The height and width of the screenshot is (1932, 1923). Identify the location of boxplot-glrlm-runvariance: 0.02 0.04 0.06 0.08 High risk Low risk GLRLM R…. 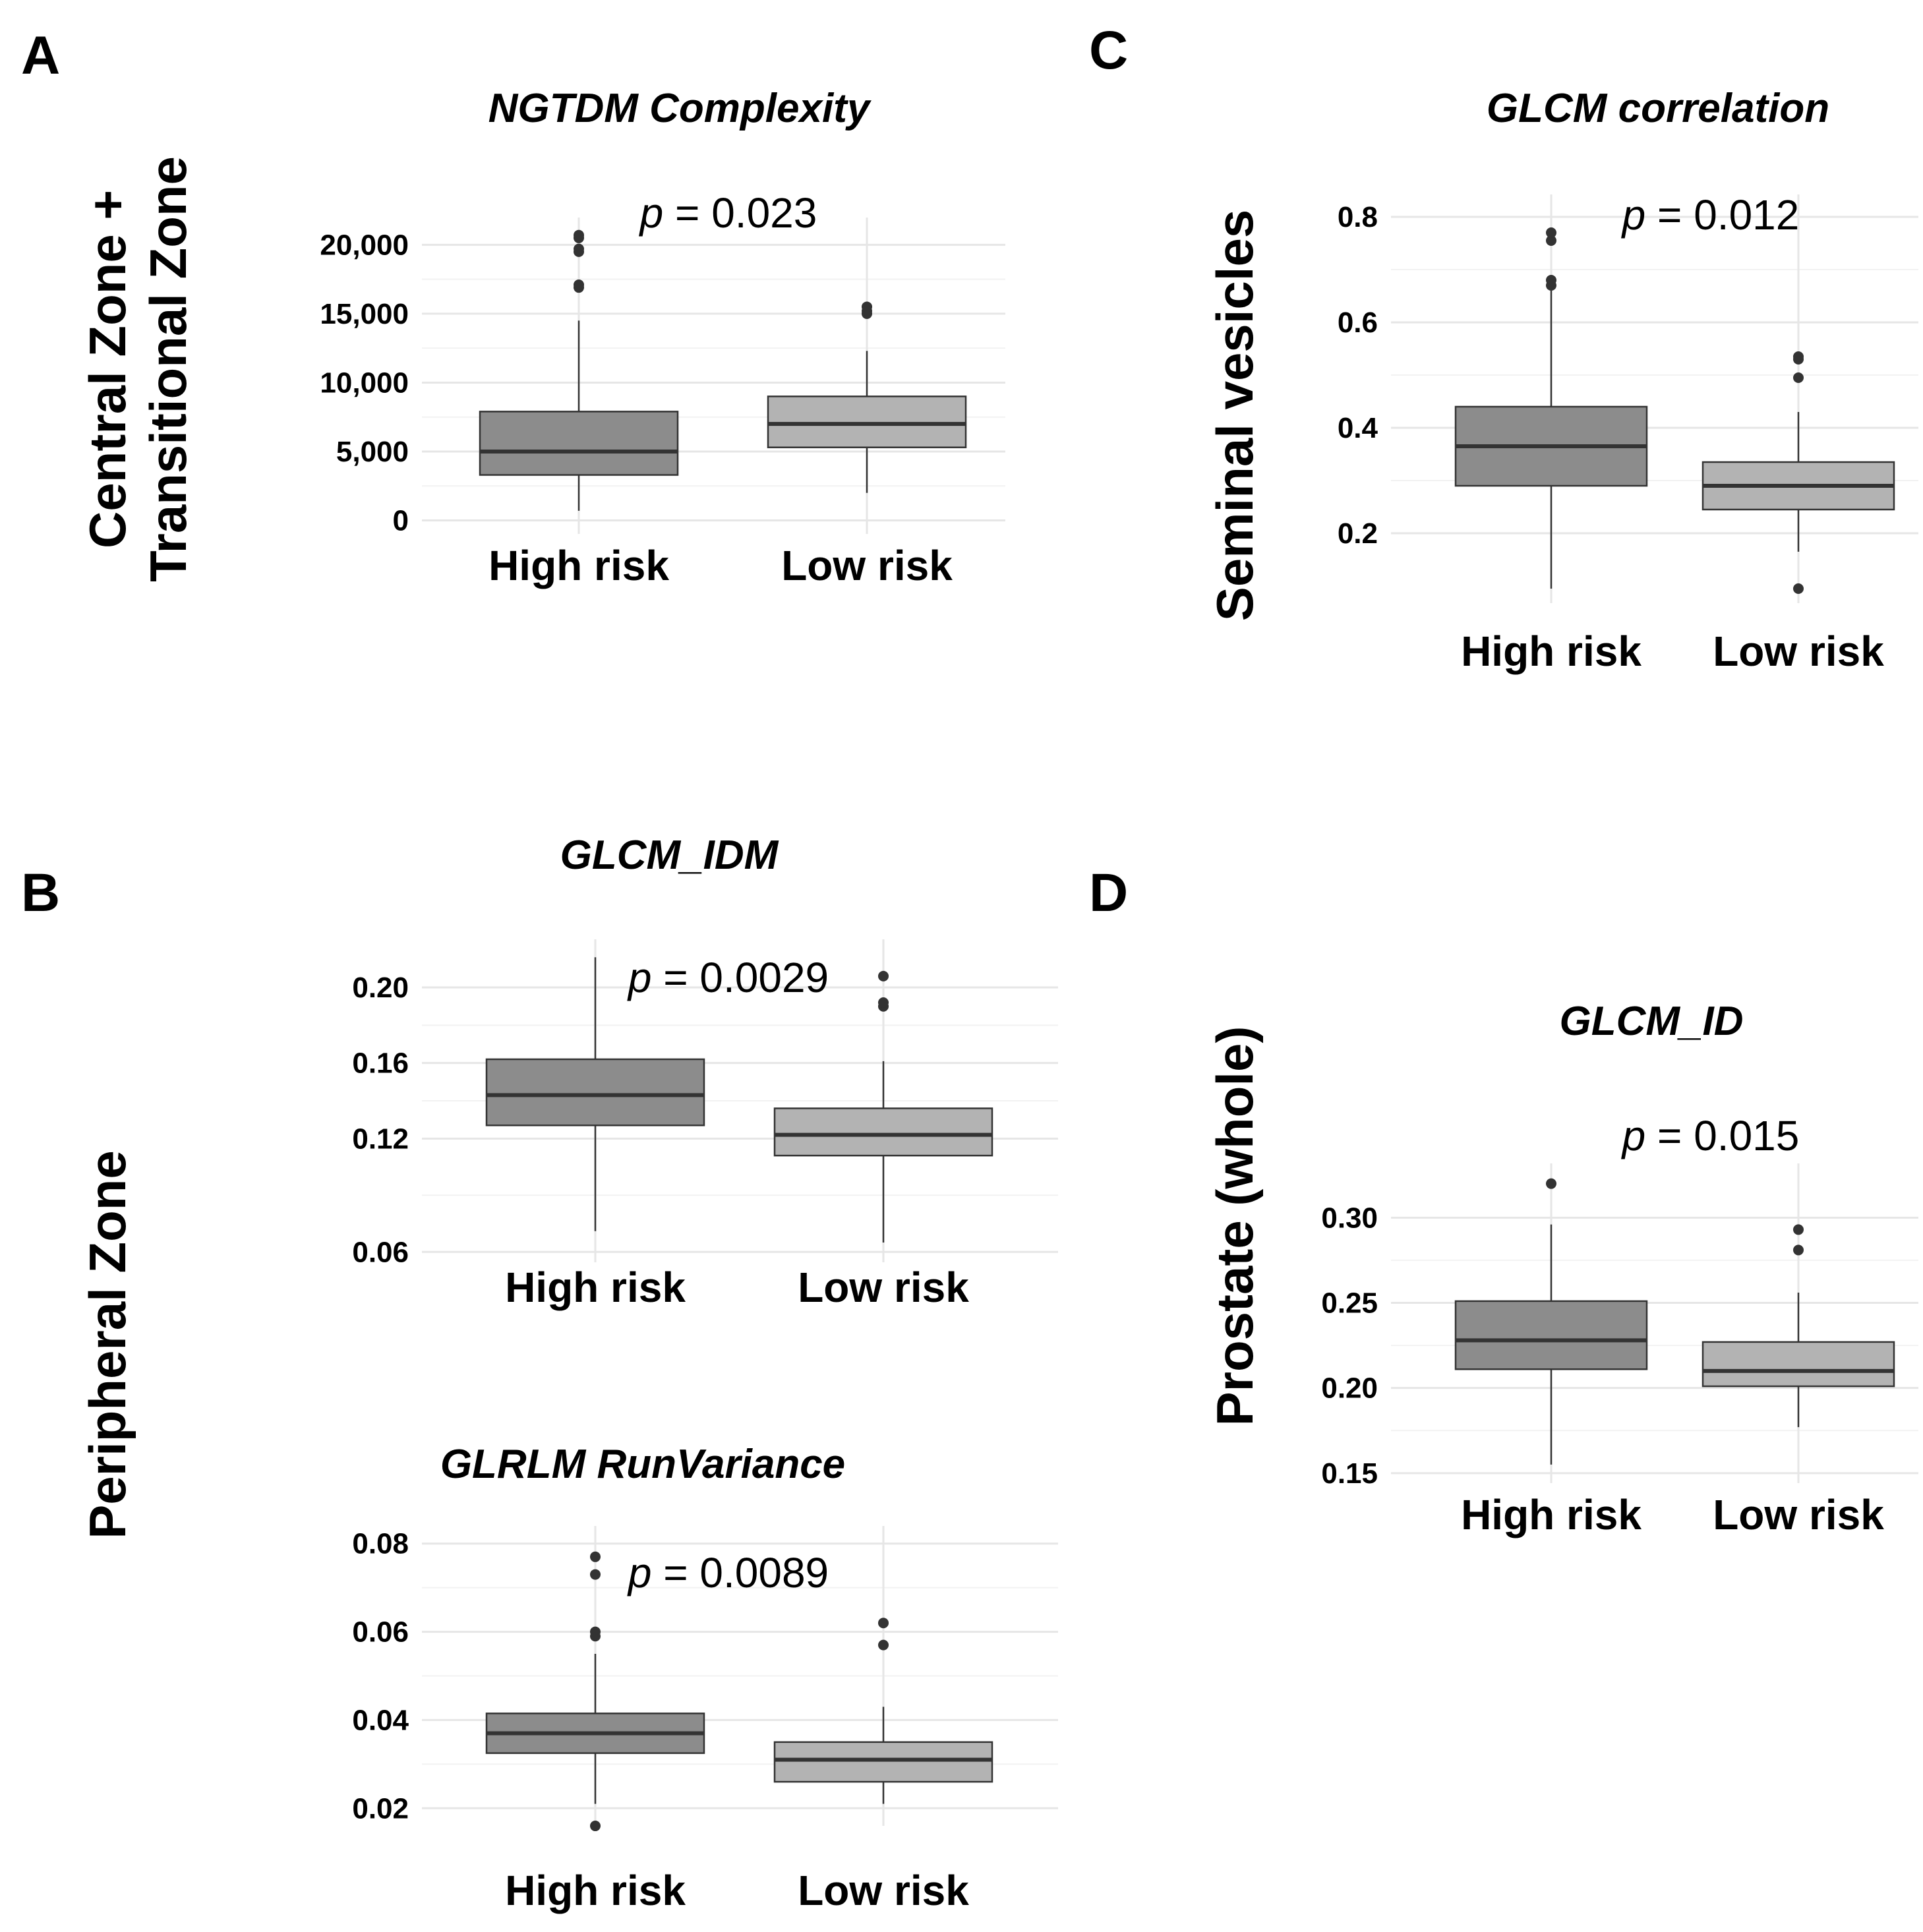
(705, 1678).